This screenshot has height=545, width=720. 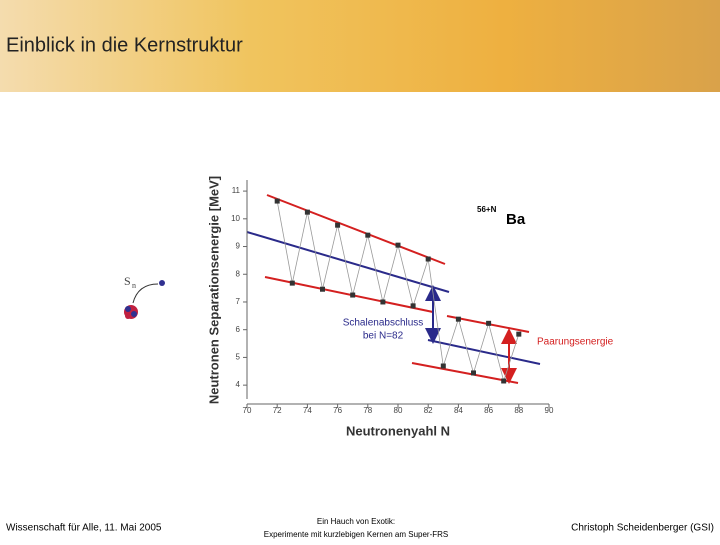 What do you see at coordinates (124, 45) in the screenshot?
I see `slide-title: Einblick in die Kernstruktur` at bounding box center [124, 45].